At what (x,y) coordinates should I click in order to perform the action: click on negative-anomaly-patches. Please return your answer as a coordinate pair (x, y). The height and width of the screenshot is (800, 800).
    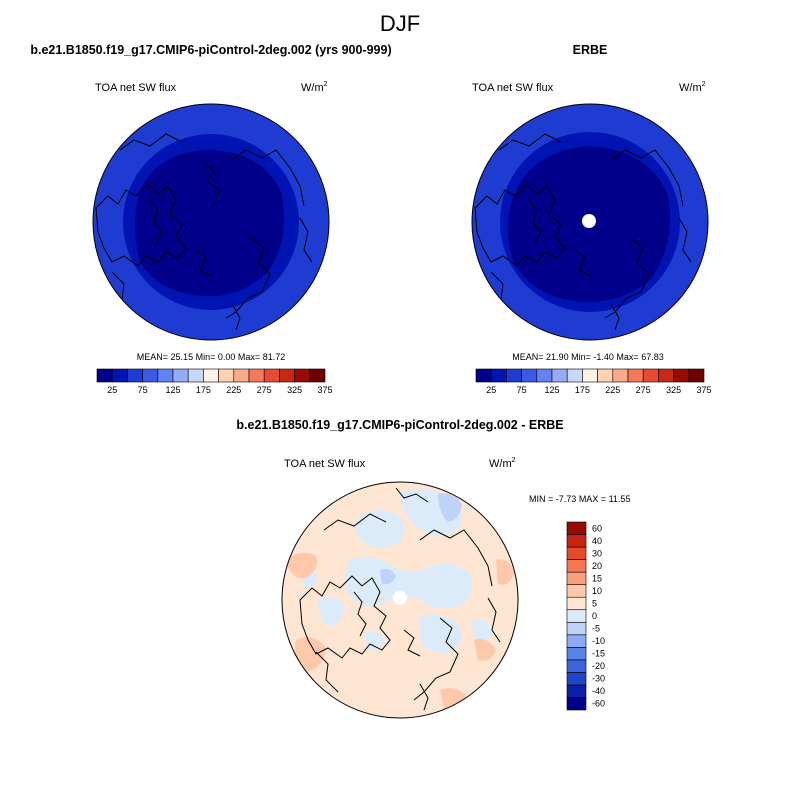
    Looking at the image, I should click on (397, 571).